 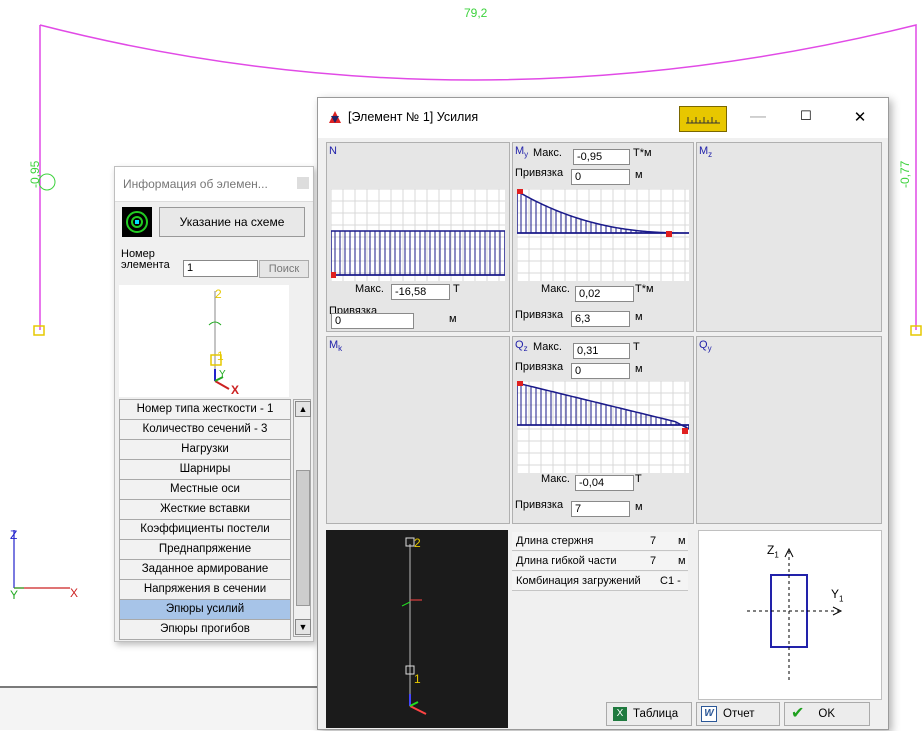 I want to click on support-left, so click(x=39, y=330).